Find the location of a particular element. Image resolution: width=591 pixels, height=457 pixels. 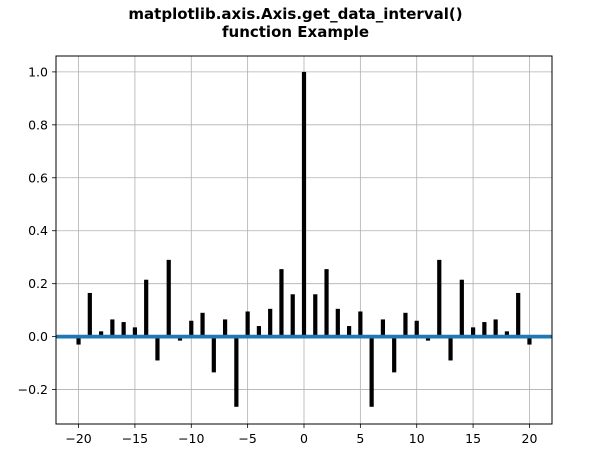

y-tick-label: 0.0 is located at coordinates (38, 336).